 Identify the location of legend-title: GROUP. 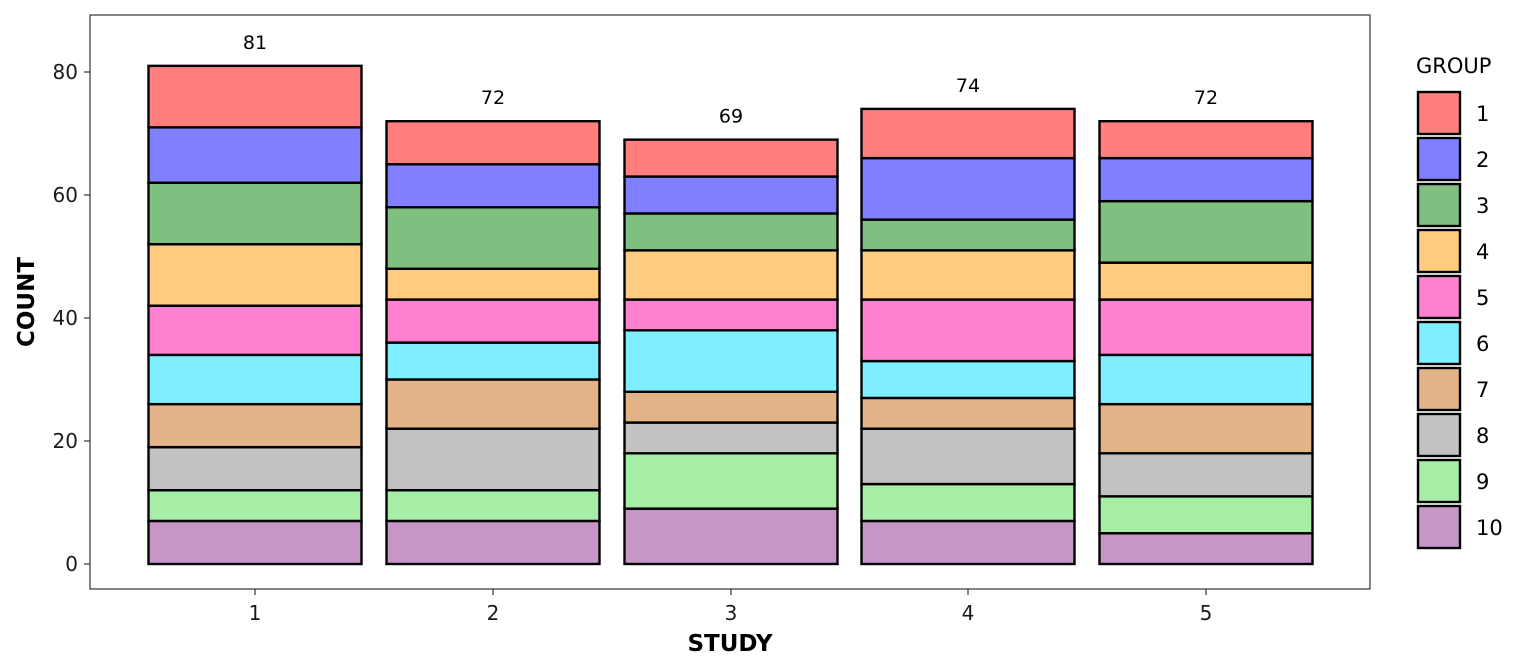
(1453, 66).